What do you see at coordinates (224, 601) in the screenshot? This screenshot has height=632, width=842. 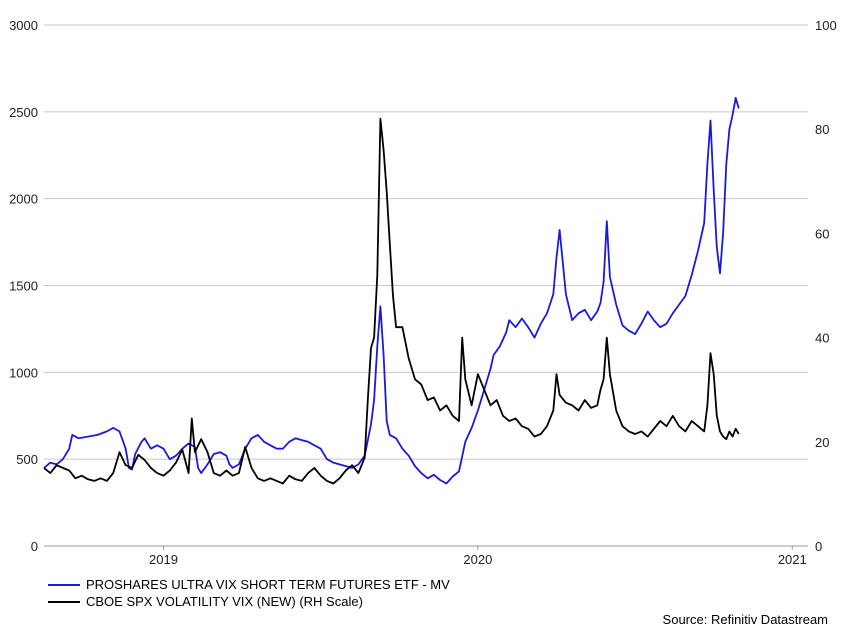 I see `legend-label-vix: CBOE SPX VOLATILITY VIX (NEW) (RH Scale)` at bounding box center [224, 601].